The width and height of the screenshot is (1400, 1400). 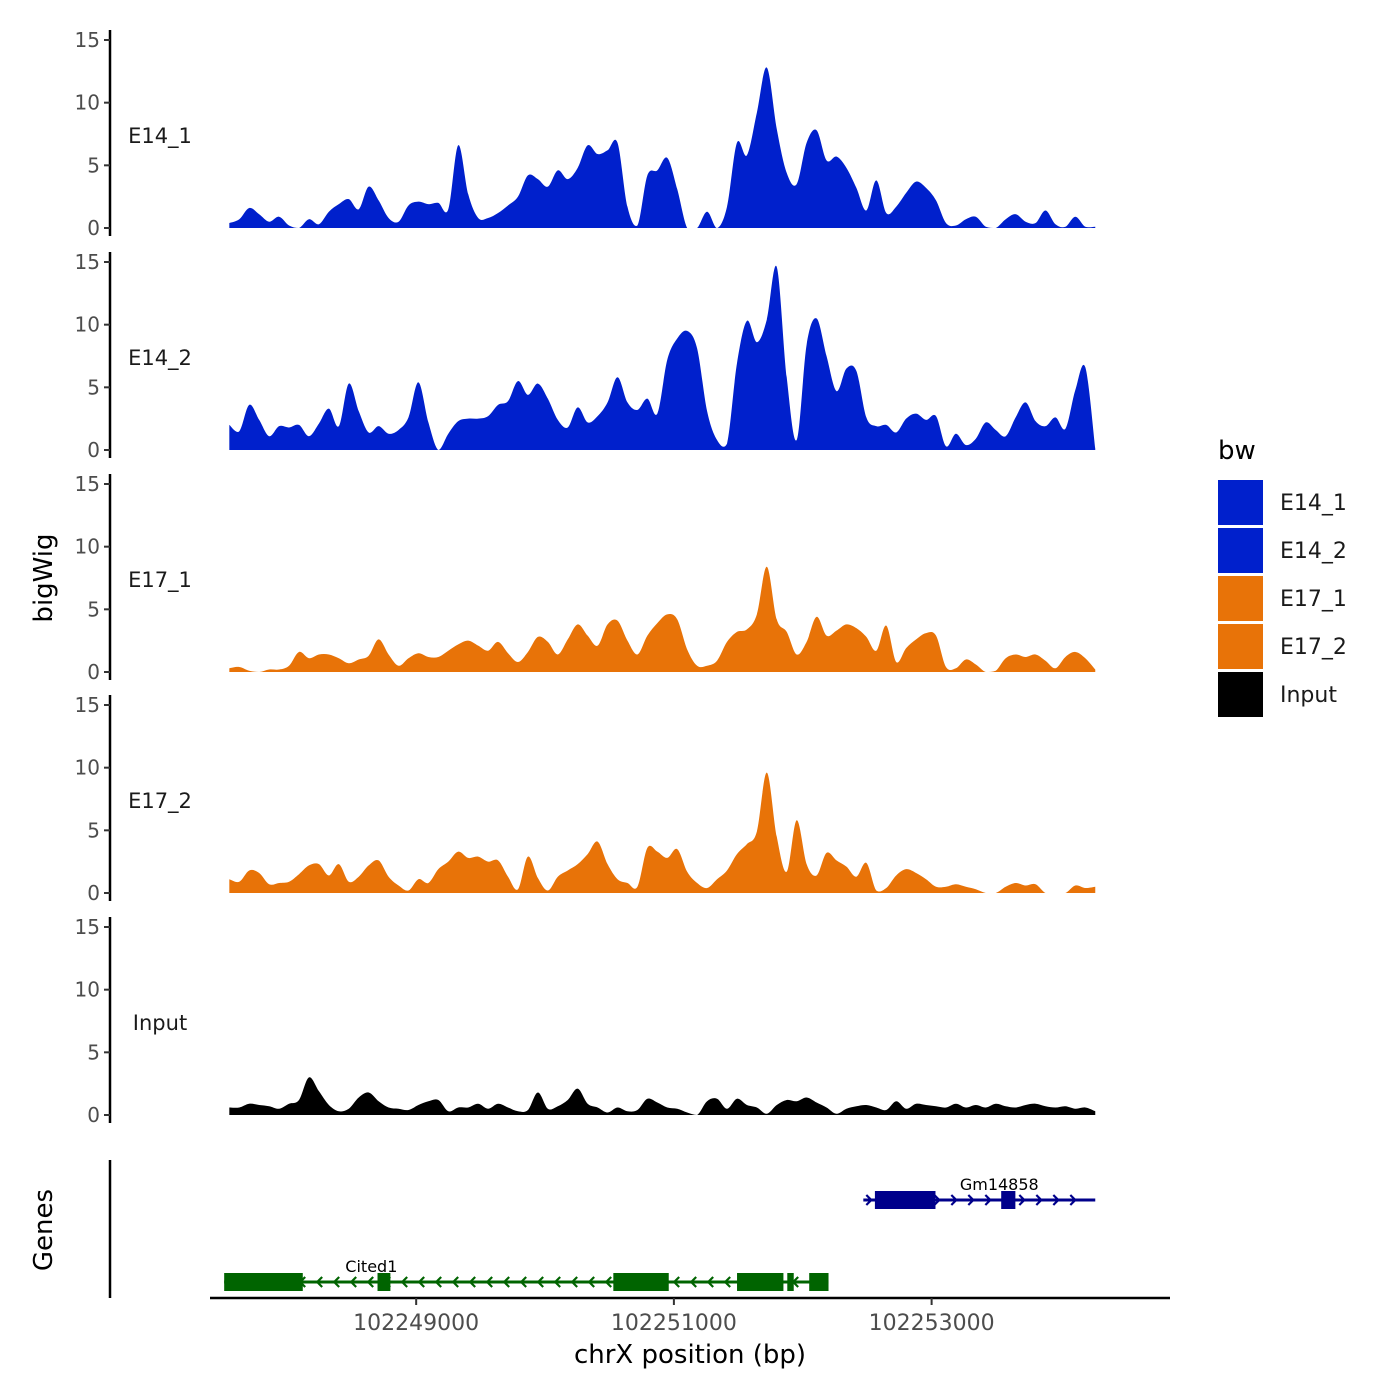 What do you see at coordinates (160, 580) in the screenshot?
I see `track-label: E17_1` at bounding box center [160, 580].